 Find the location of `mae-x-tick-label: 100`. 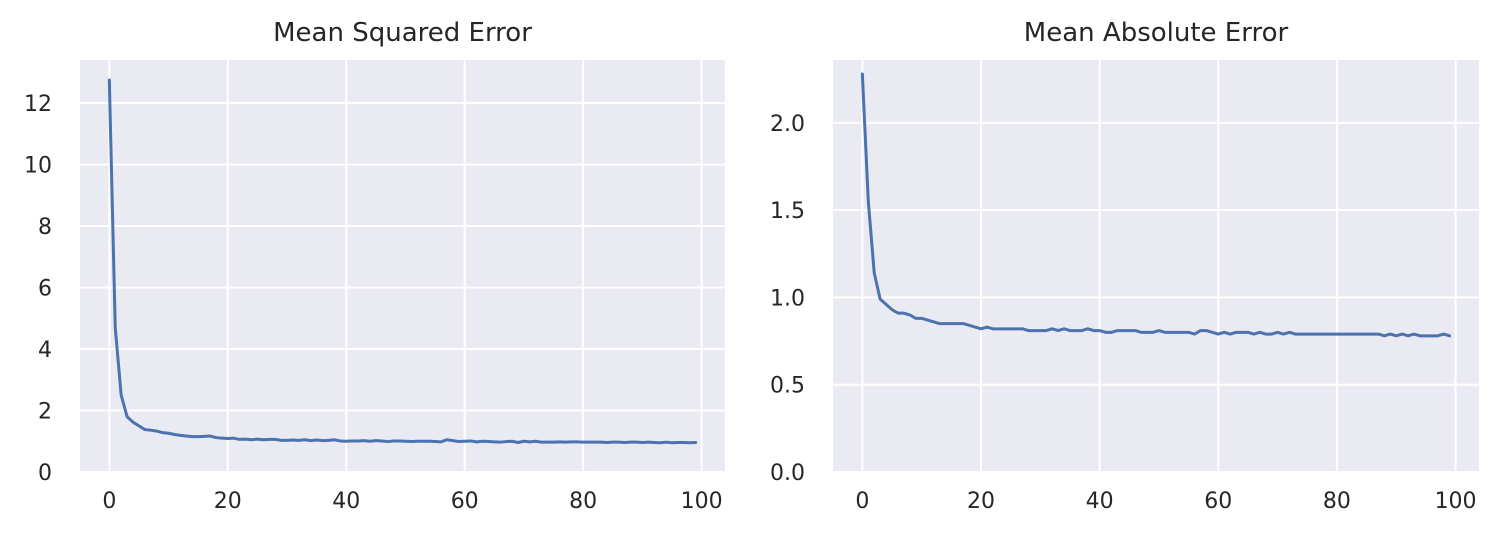

mae-x-tick-label: 100 is located at coordinates (1456, 501).